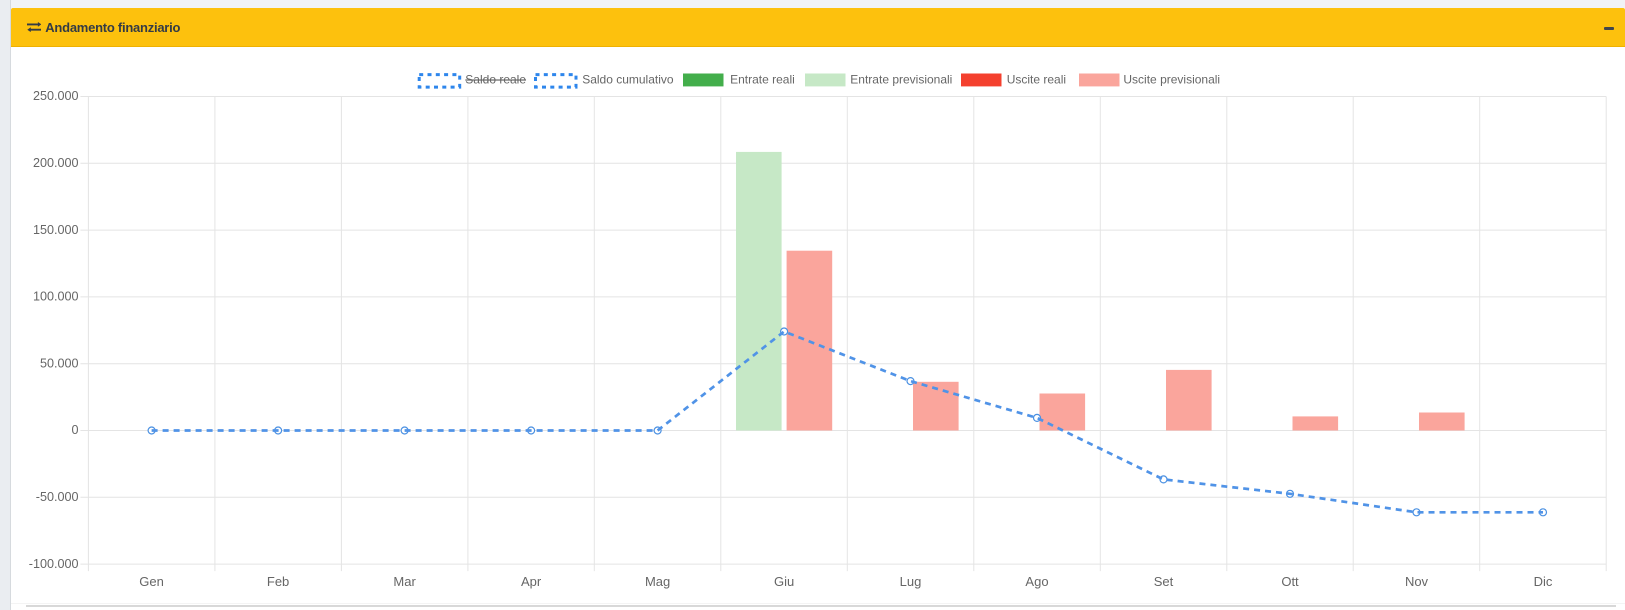 This screenshot has width=1625, height=610. I want to click on svg-text: 0, so click(74, 430).